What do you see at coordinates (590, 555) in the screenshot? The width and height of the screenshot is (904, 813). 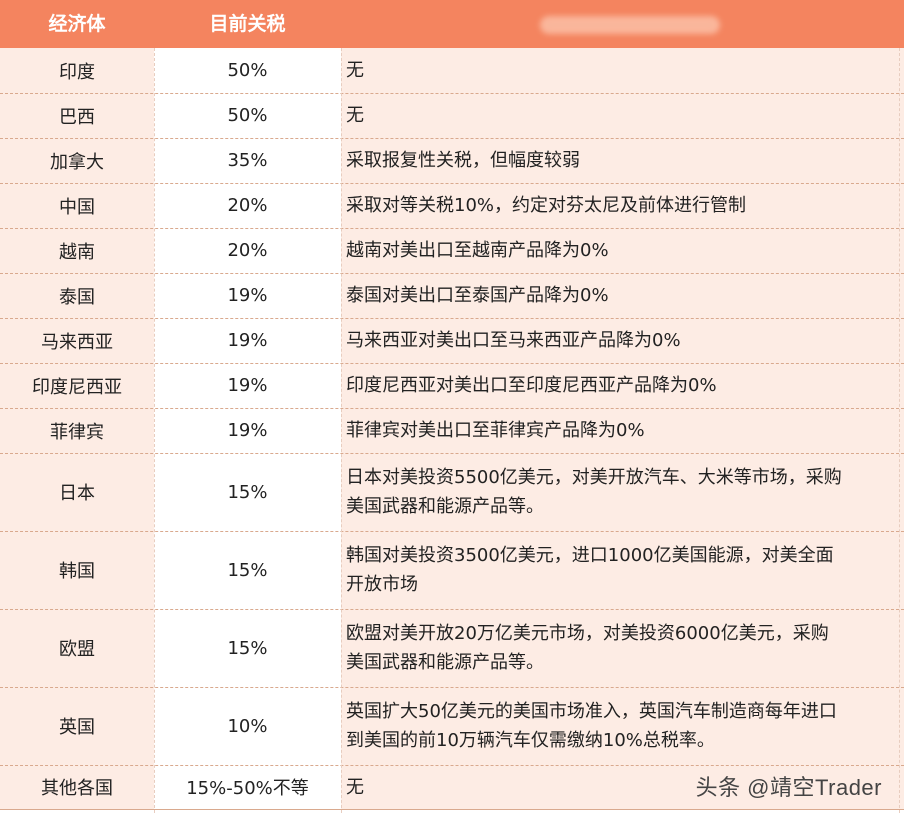 I see `note-line-1: 韩国对美投资3500亿美元，进口1000亿美国能源，对美全面` at bounding box center [590, 555].